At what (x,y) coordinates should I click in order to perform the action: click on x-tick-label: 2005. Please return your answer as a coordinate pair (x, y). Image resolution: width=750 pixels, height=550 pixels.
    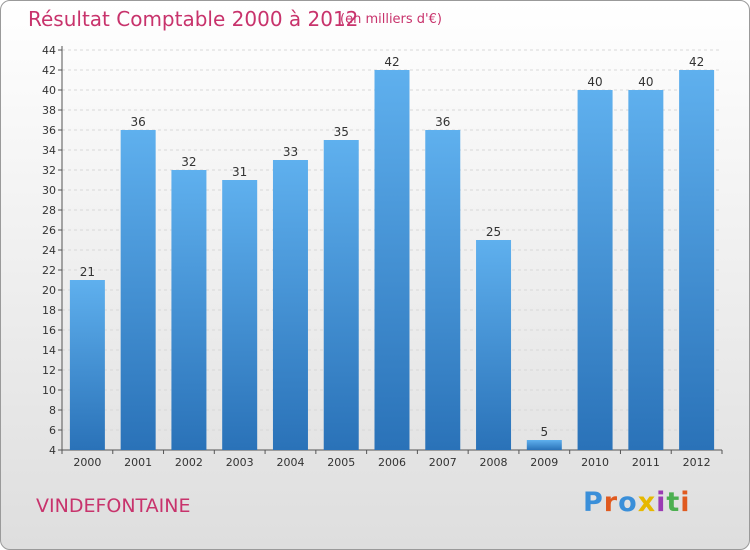
    Looking at the image, I should click on (341, 462).